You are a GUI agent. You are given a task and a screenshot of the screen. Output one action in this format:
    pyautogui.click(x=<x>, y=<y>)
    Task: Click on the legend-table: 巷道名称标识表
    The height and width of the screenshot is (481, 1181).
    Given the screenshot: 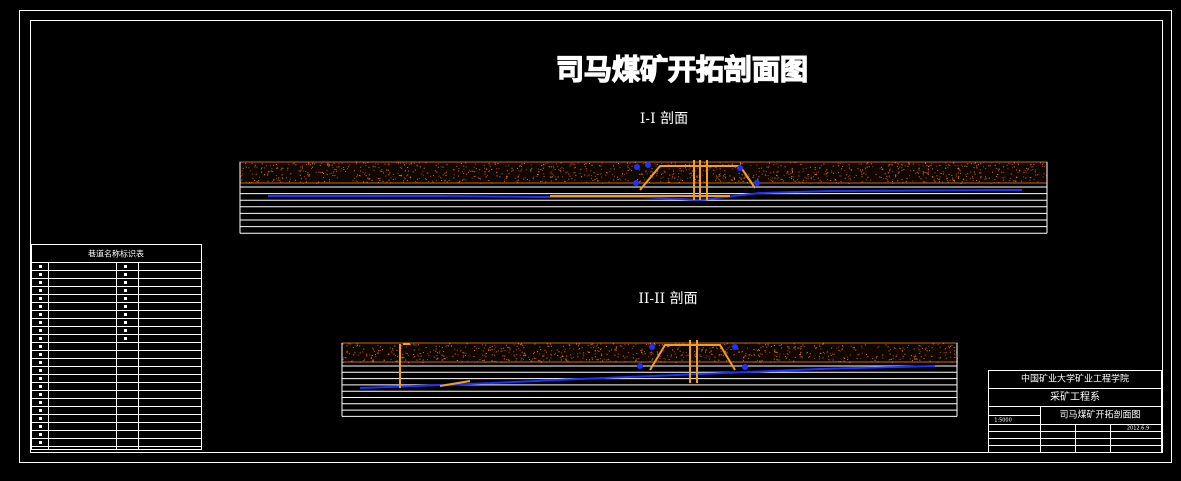 What is the action you would take?
    pyautogui.click(x=116, y=347)
    